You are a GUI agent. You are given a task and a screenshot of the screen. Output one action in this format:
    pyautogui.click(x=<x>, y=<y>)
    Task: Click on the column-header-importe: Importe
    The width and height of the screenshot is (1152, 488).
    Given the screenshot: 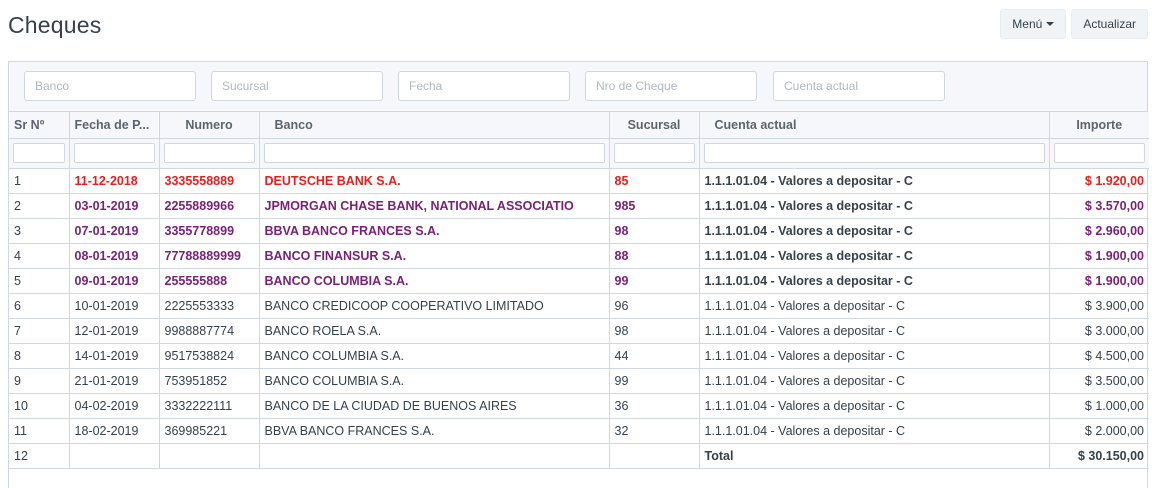 What is the action you would take?
    pyautogui.click(x=1099, y=125)
    